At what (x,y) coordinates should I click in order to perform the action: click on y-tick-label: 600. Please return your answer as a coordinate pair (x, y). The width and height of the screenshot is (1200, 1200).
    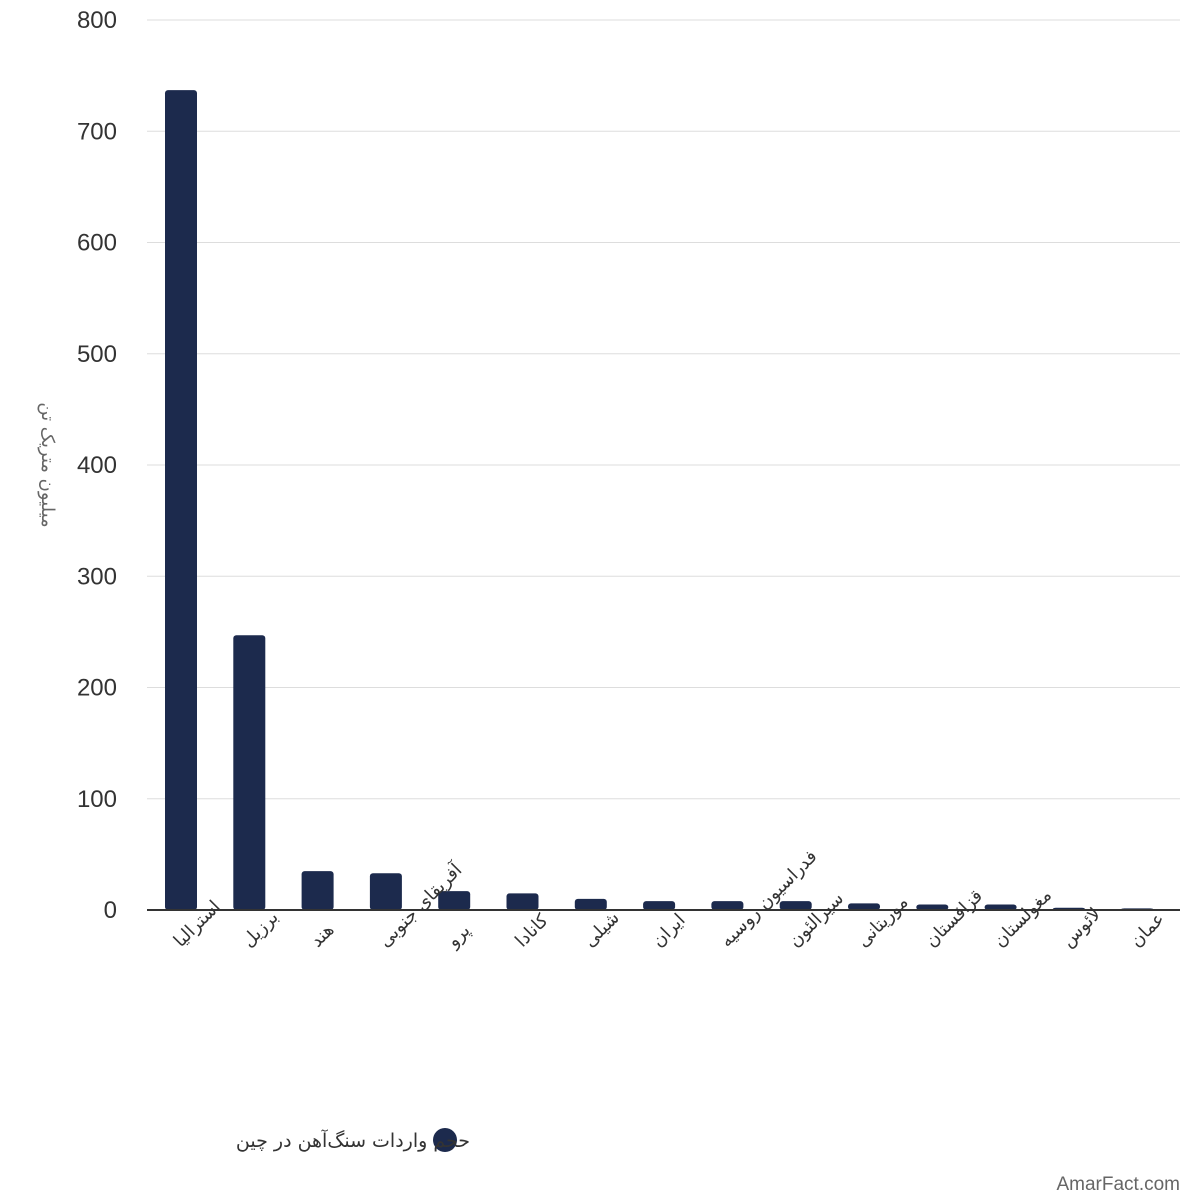
    Looking at the image, I should click on (97, 243).